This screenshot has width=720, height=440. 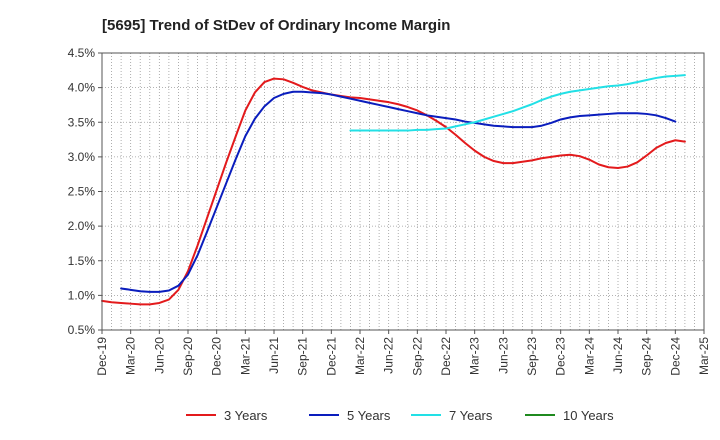 I want to click on y-tick-label: 4.0%, so click(x=82, y=88).